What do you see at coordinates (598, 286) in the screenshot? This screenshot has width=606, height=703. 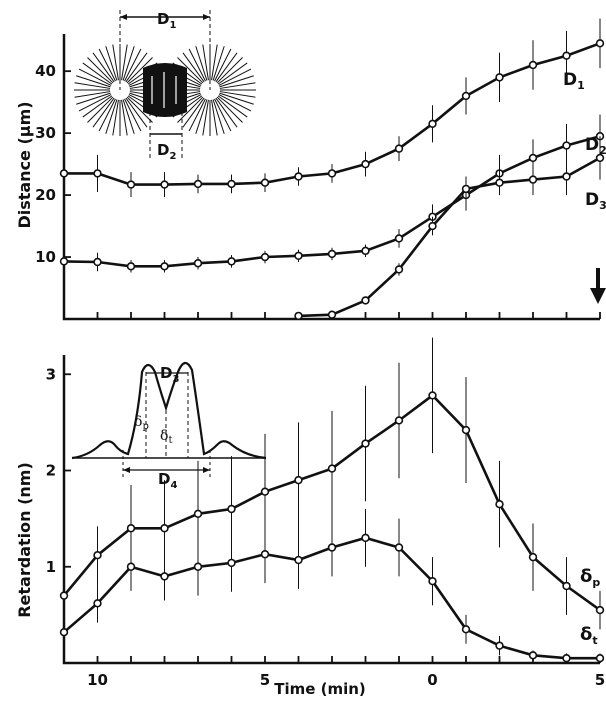 I see `down-arrow-icon` at bounding box center [598, 286].